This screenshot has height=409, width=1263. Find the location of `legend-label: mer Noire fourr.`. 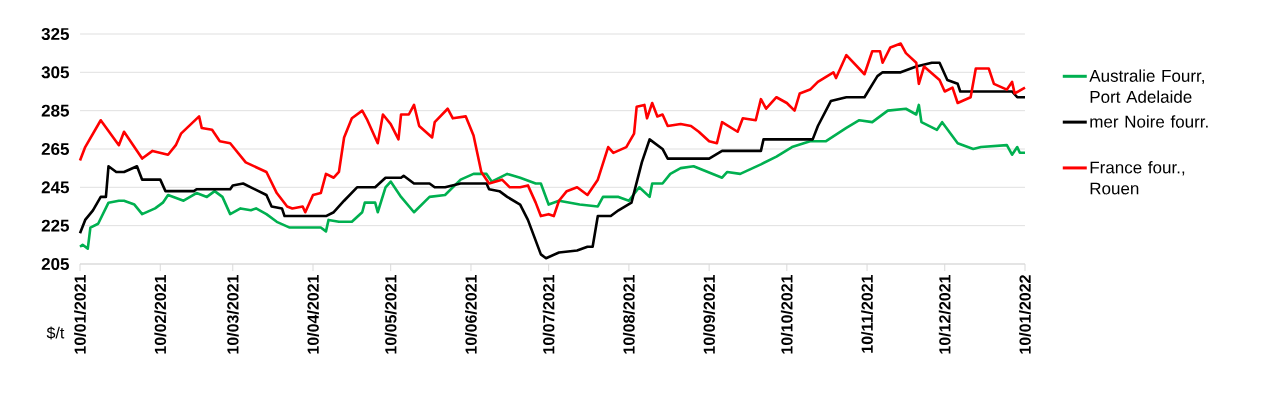

legend-label: mer Noire fourr. is located at coordinates (1149, 121).